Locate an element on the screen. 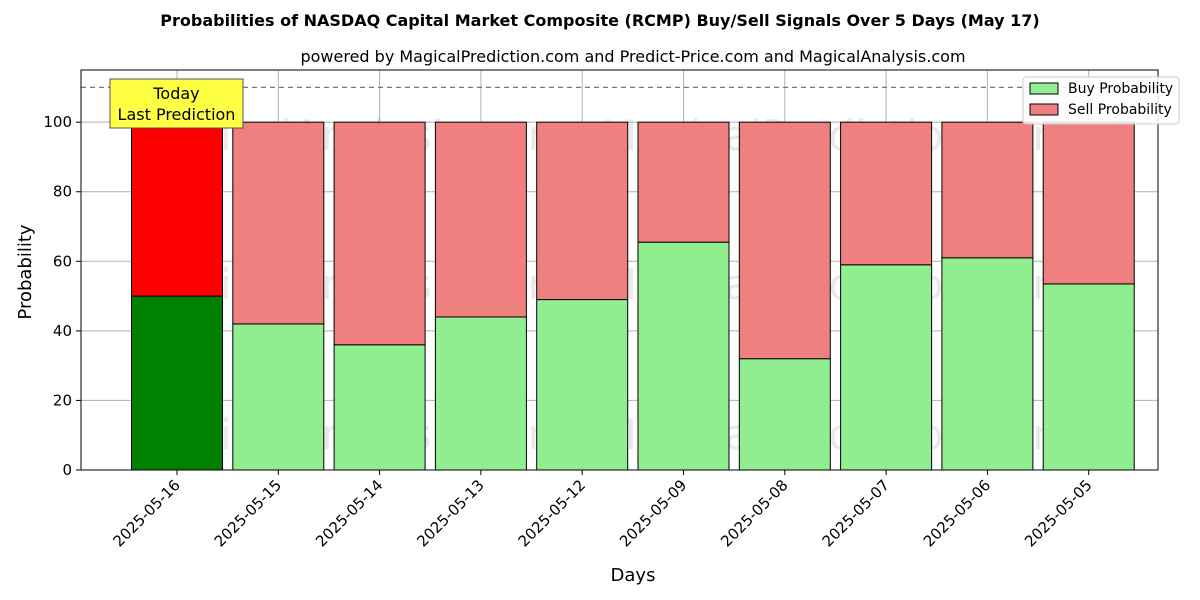  legend: Buy Probability Sell Probability is located at coordinates (1101, 100).